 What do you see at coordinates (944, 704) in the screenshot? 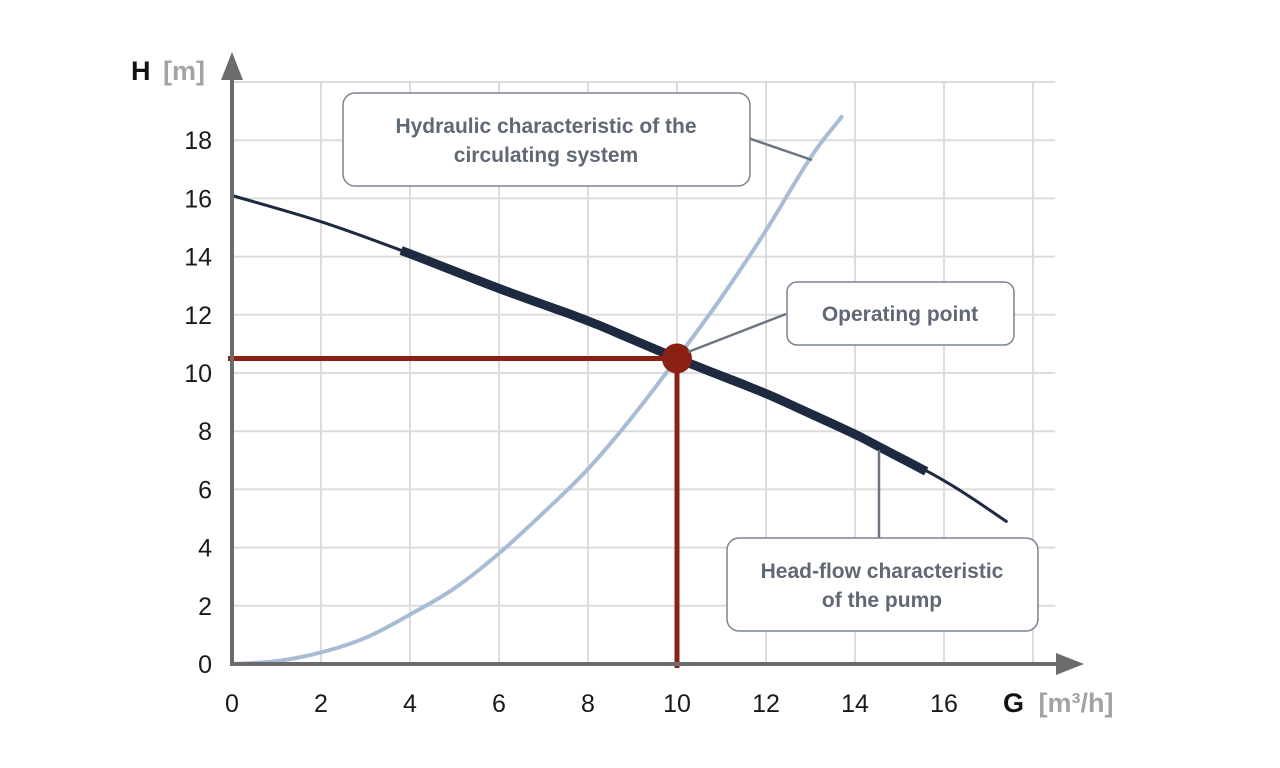
I see `x-tick-label: 16` at bounding box center [944, 704].